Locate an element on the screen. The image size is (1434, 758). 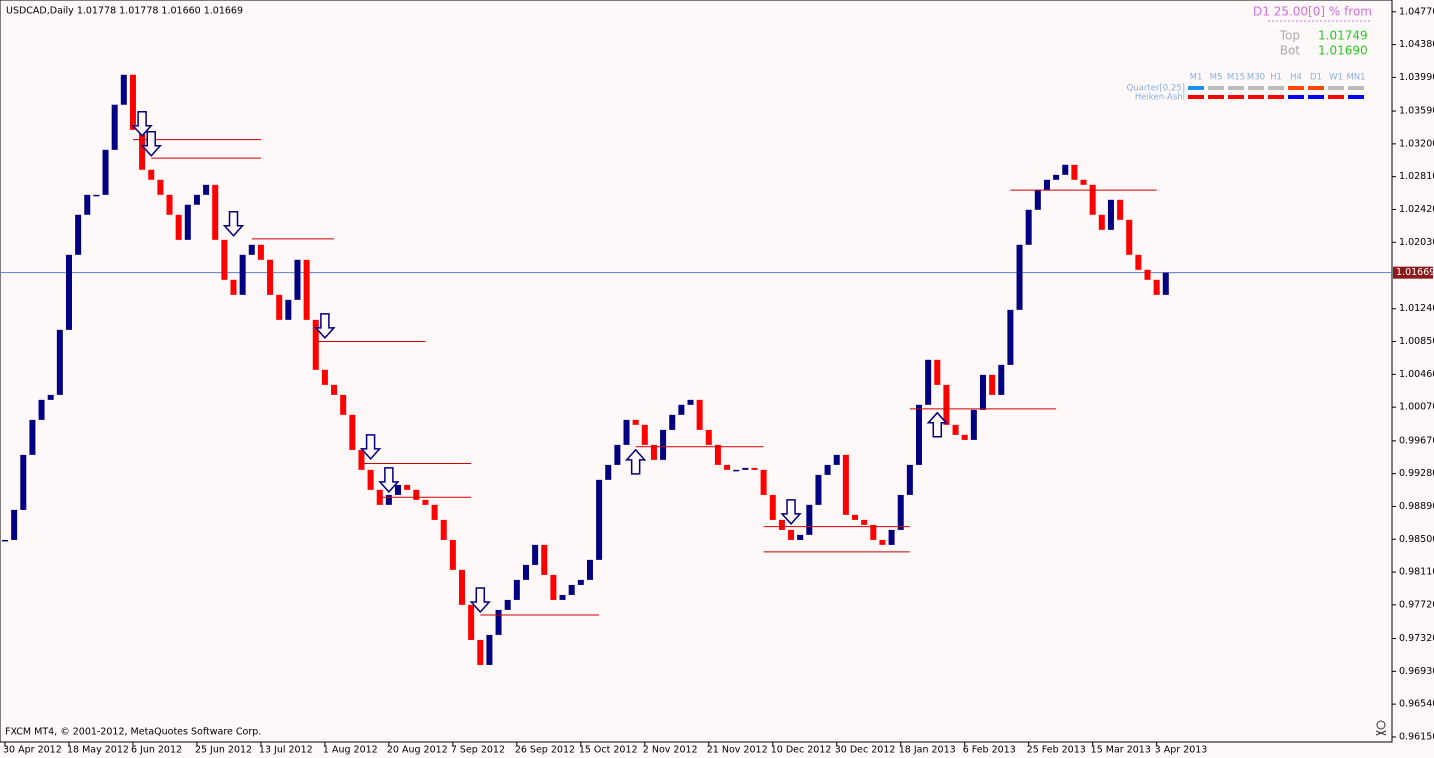
y-tick-label: 1.03590 is located at coordinates (1416, 111).